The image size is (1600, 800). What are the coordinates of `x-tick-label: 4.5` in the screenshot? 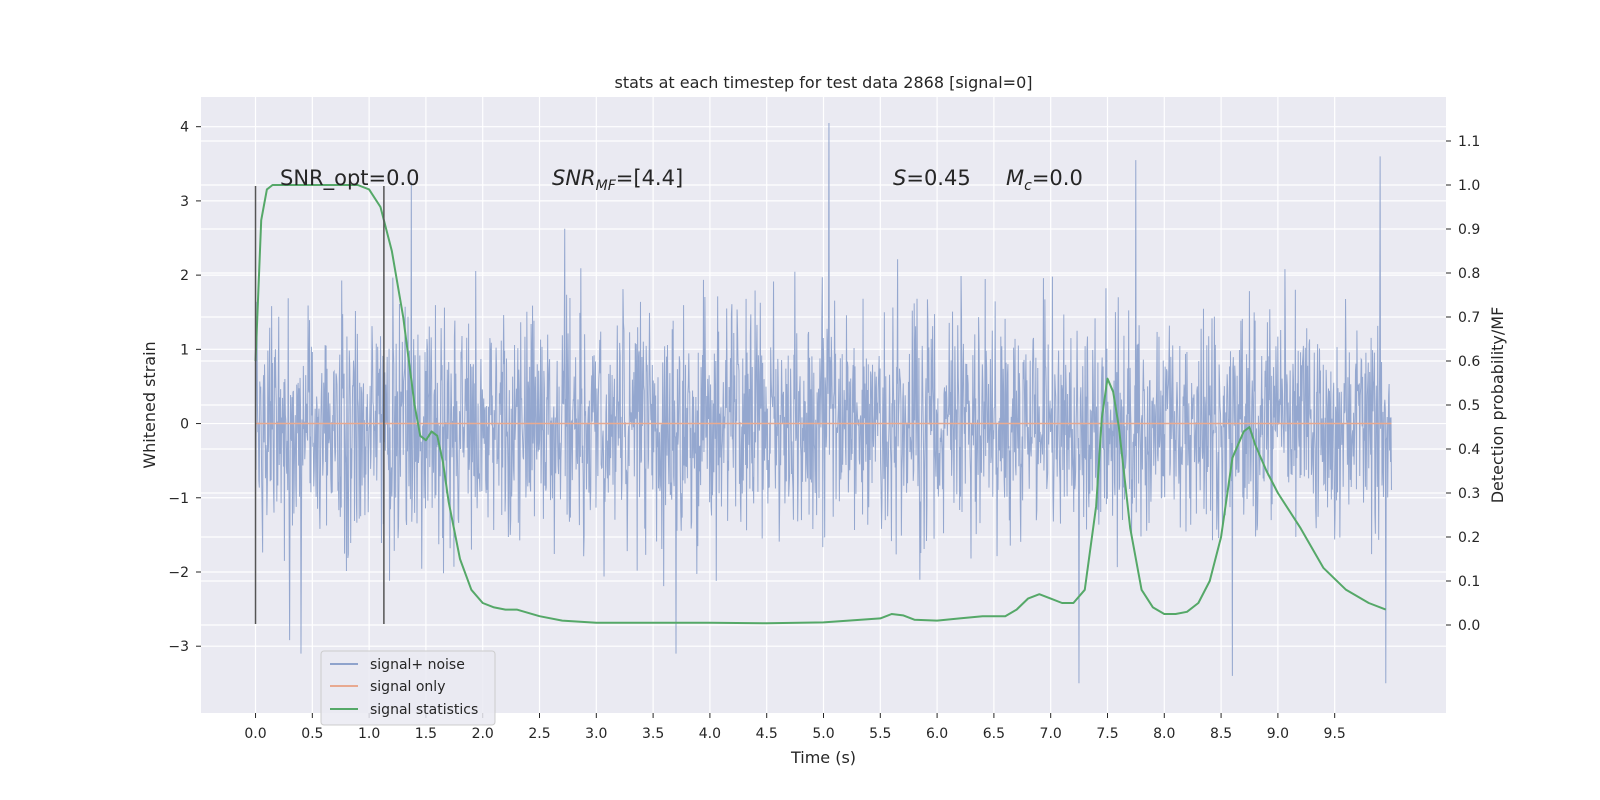 It's located at (767, 734).